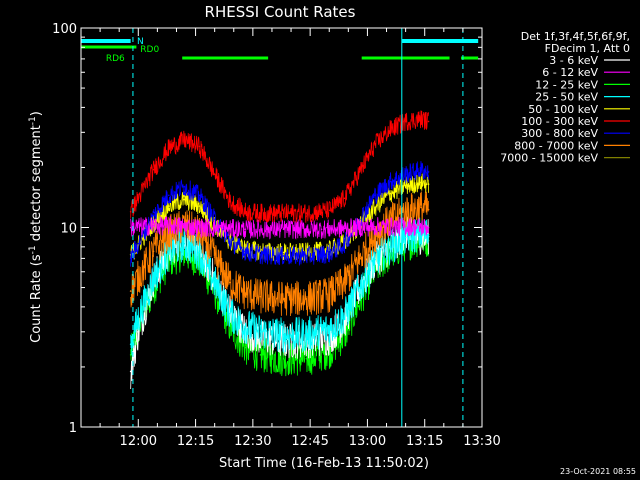  What do you see at coordinates (573, 60) in the screenshot?
I see `legend-label-0: 3 - 6 keV` at bounding box center [573, 60].